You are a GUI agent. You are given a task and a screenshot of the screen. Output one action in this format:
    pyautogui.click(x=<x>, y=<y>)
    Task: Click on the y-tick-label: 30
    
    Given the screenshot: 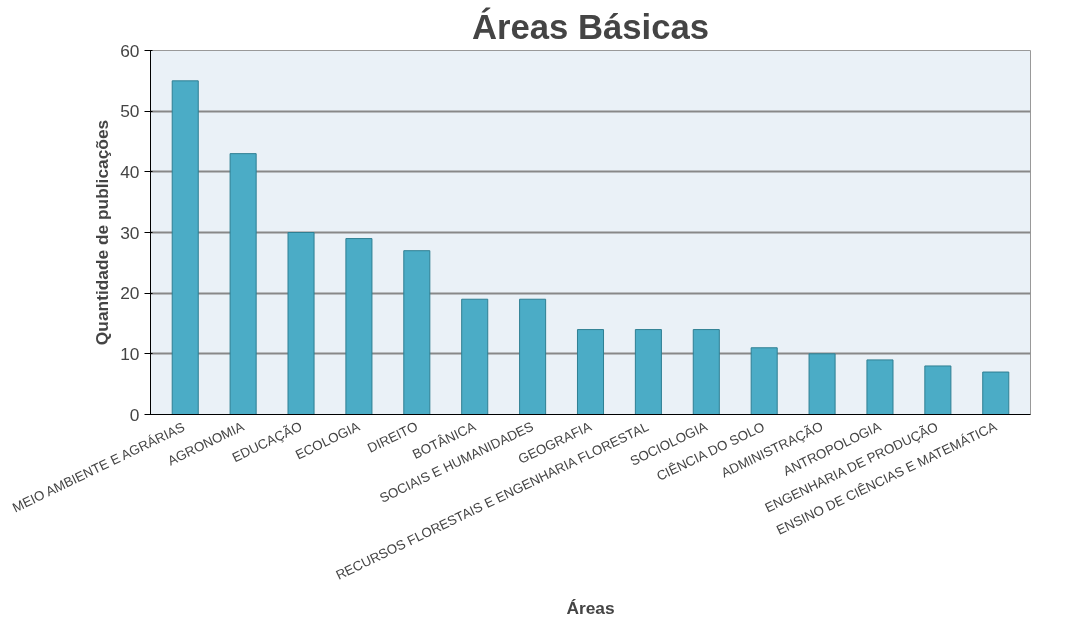 What is the action you would take?
    pyautogui.click(x=130, y=232)
    